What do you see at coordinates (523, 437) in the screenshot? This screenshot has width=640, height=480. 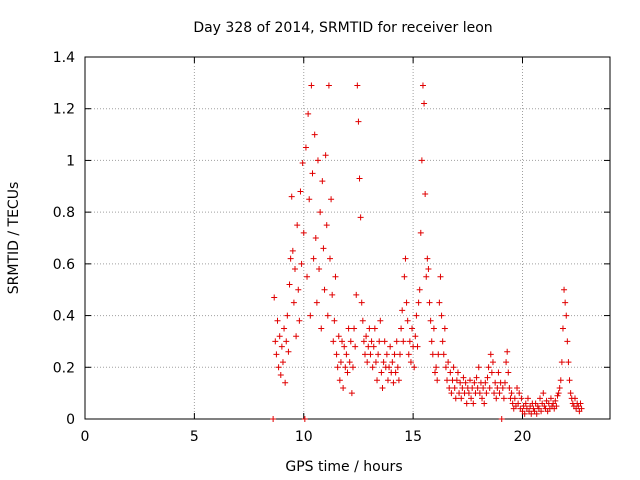 I see `x-tick-label: 20` at bounding box center [523, 437].